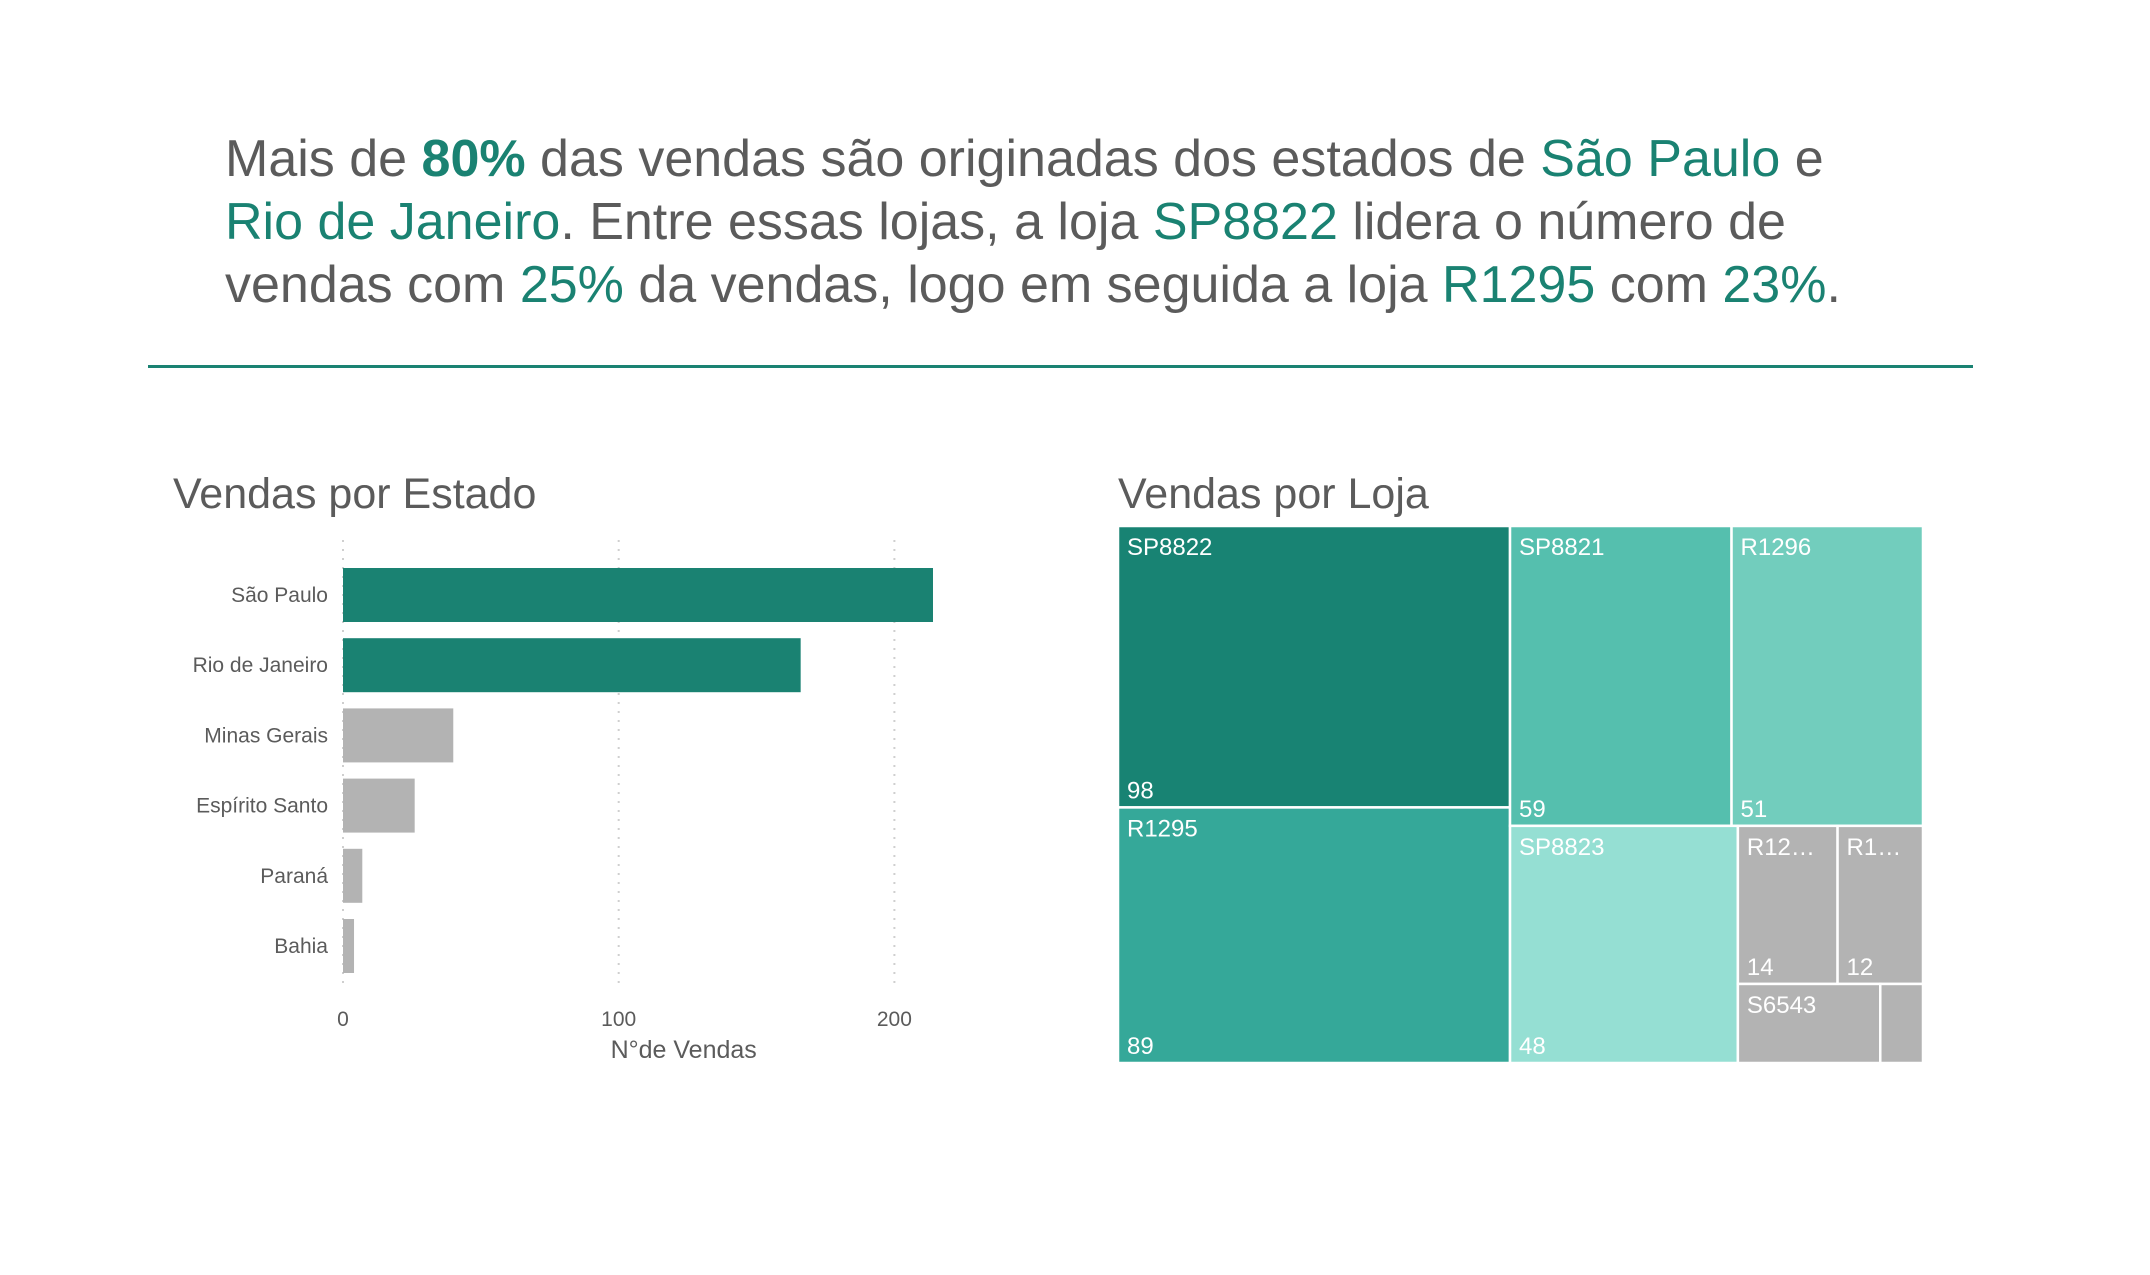 The width and height of the screenshot is (2150, 1275). Describe the element at coordinates (684, 1050) in the screenshot. I see `x-axis-title: N°de Vendas` at that location.